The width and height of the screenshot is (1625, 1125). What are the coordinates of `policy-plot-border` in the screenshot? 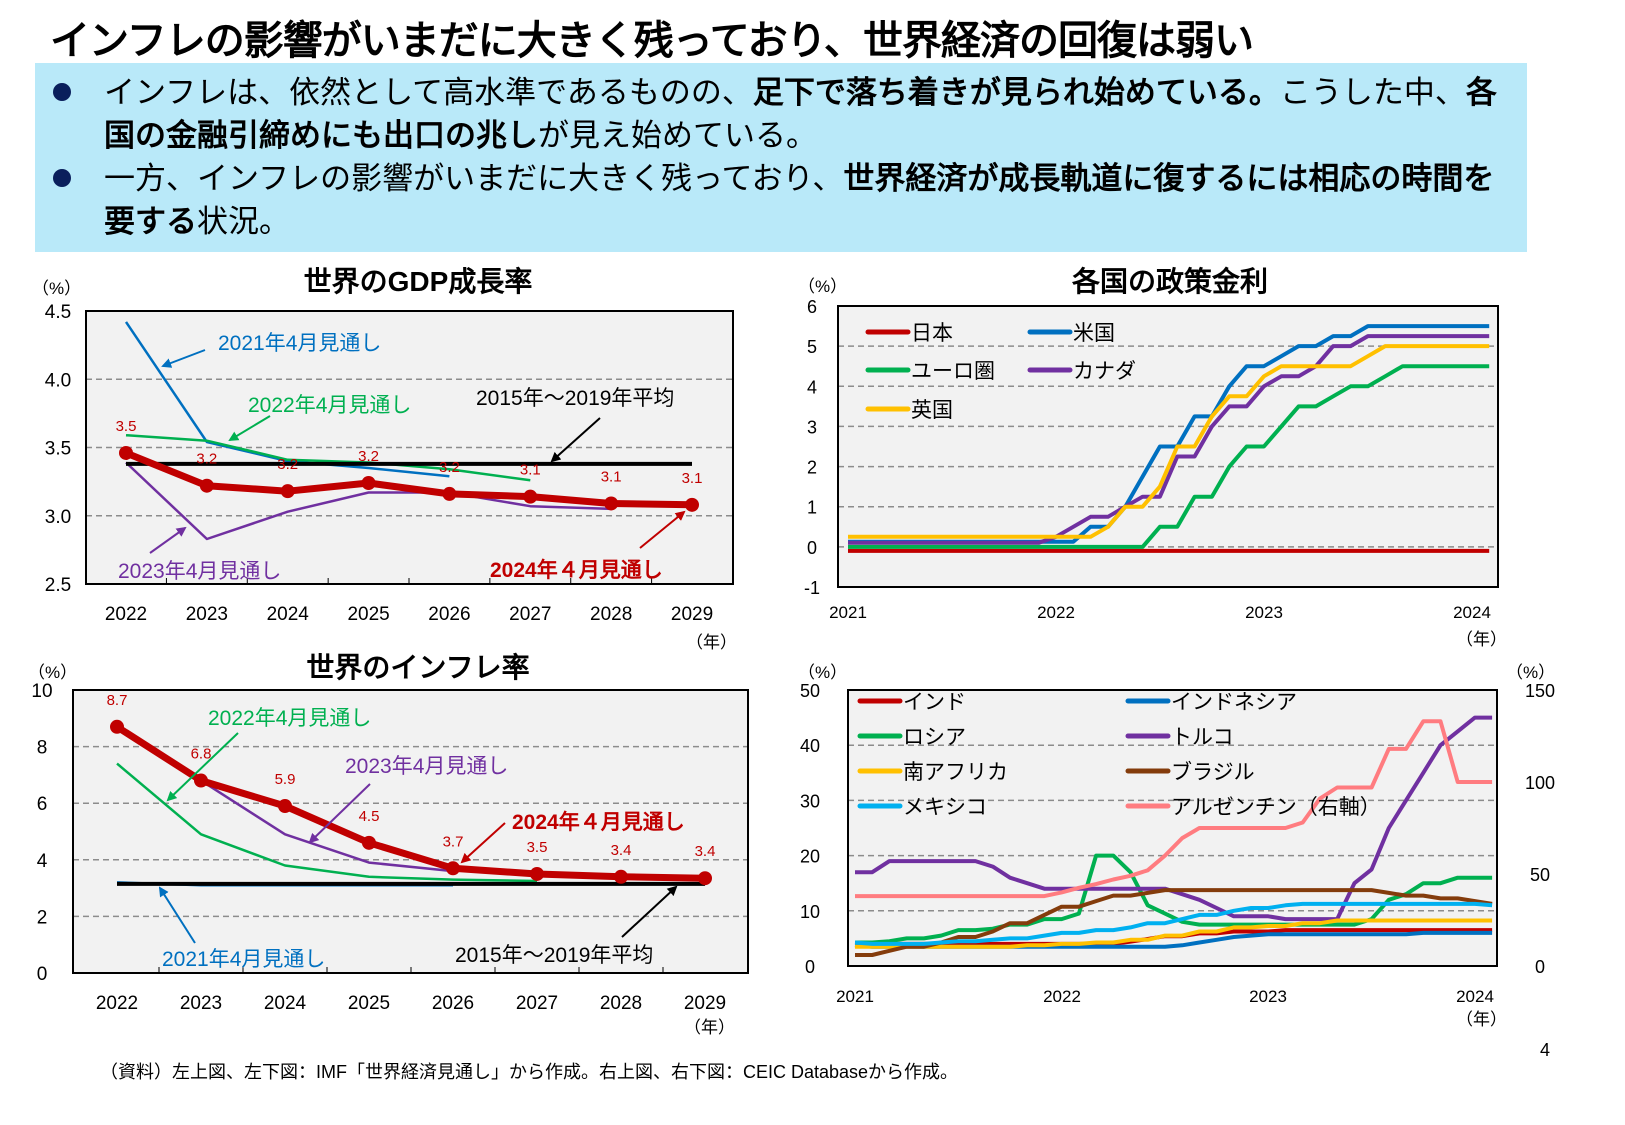 It's located at (1168, 446).